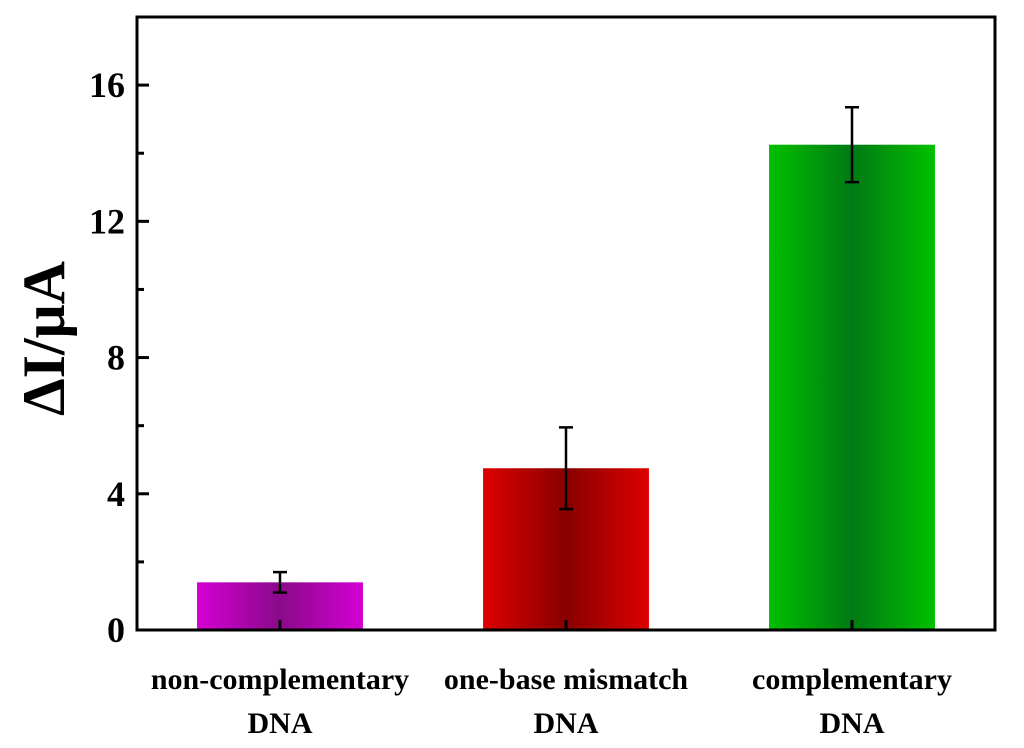 The height and width of the screenshot is (748, 1024). Describe the element at coordinates (107, 85) in the screenshot. I see `y-tick-label-4: 16` at that location.